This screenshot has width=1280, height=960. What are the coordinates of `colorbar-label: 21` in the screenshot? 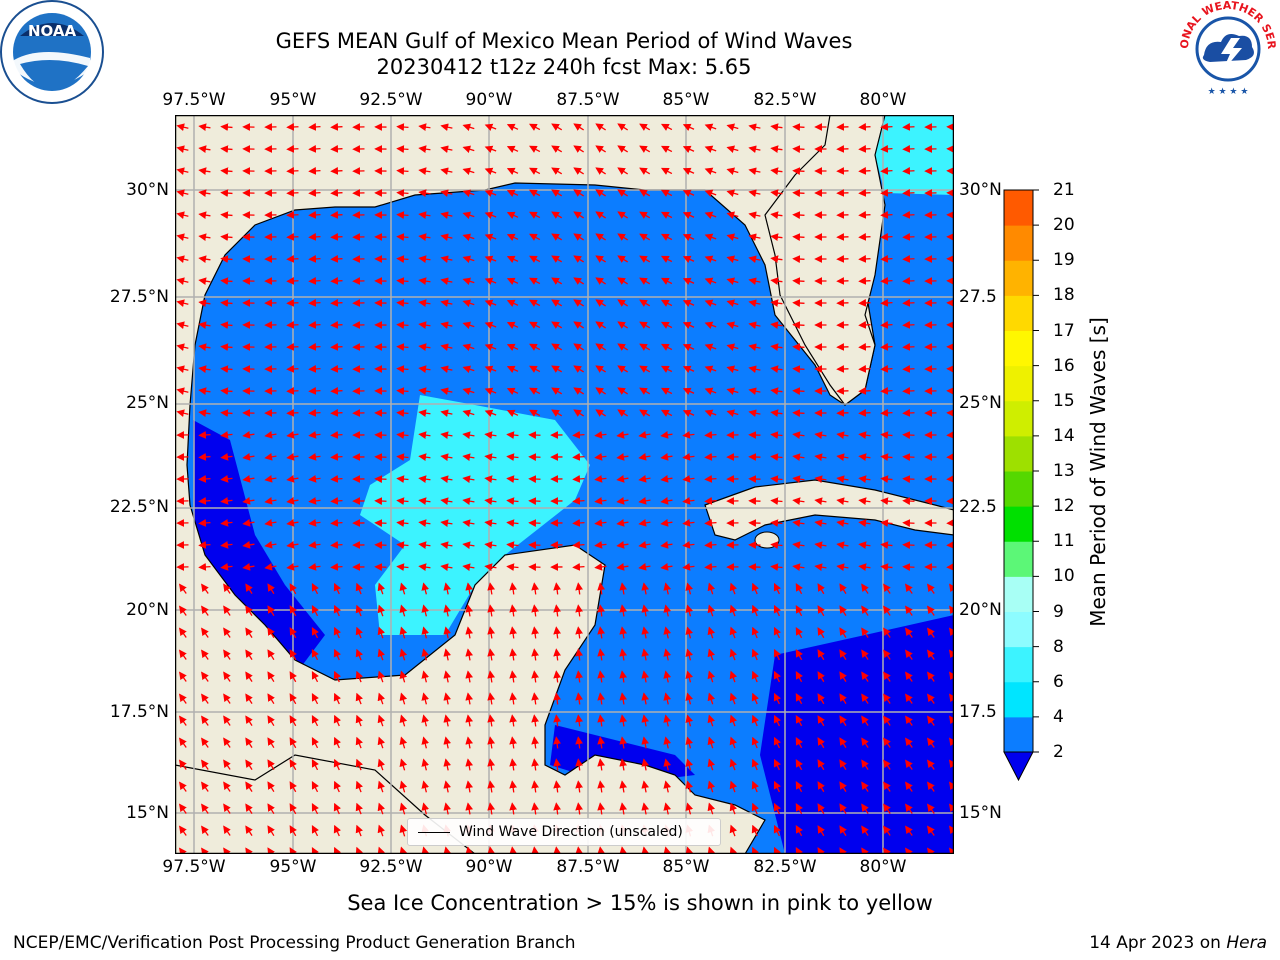 It's located at (1064, 190).